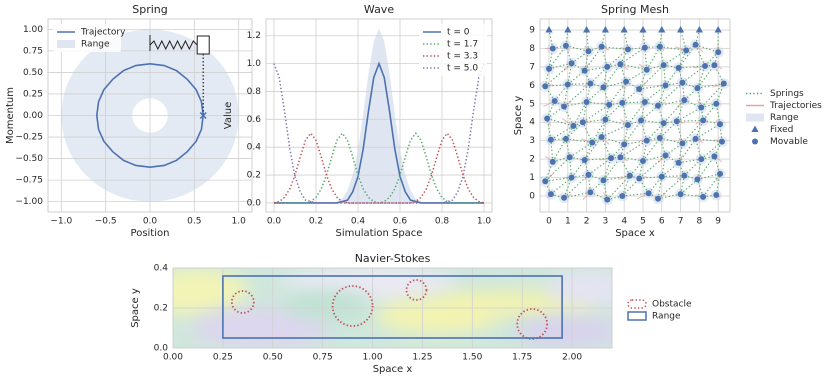 This screenshot has height=383, width=831. Describe the element at coordinates (33, 116) in the screenshot. I see `y-tick-label: 0.00` at that location.